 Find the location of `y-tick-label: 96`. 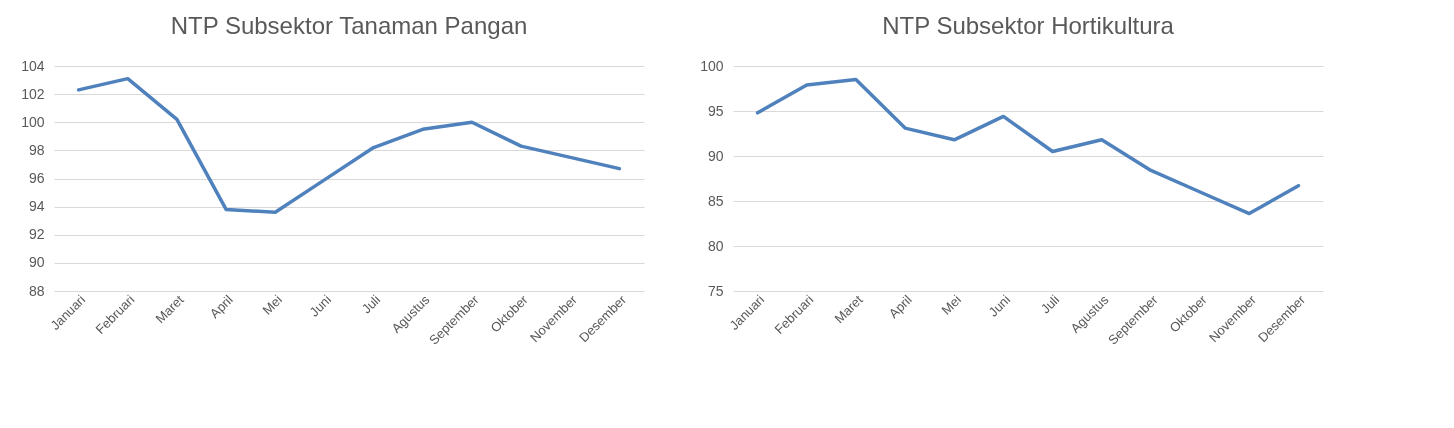

y-tick-label: 96 is located at coordinates (36, 178).